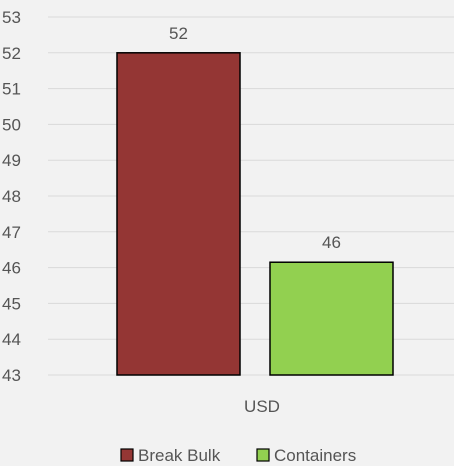 The width and height of the screenshot is (454, 466). What do you see at coordinates (11, 375) in the screenshot?
I see `y-tick-label: 43` at bounding box center [11, 375].